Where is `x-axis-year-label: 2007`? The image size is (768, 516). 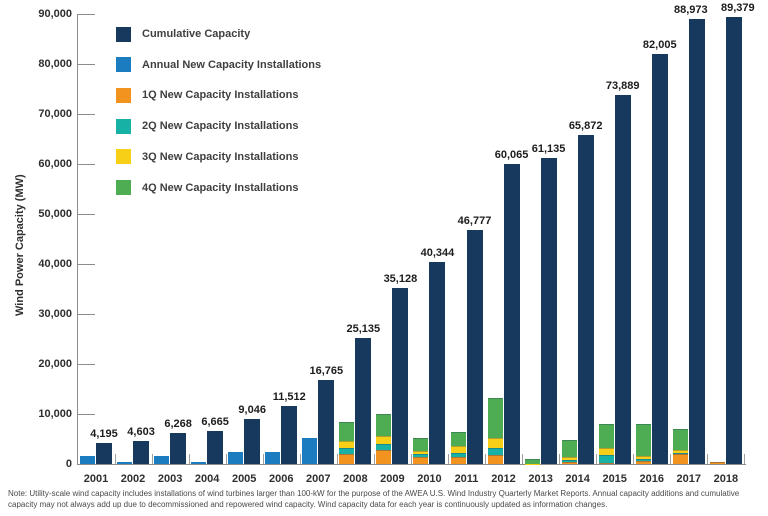 x-axis-year-label: 2007 is located at coordinates (318, 479).